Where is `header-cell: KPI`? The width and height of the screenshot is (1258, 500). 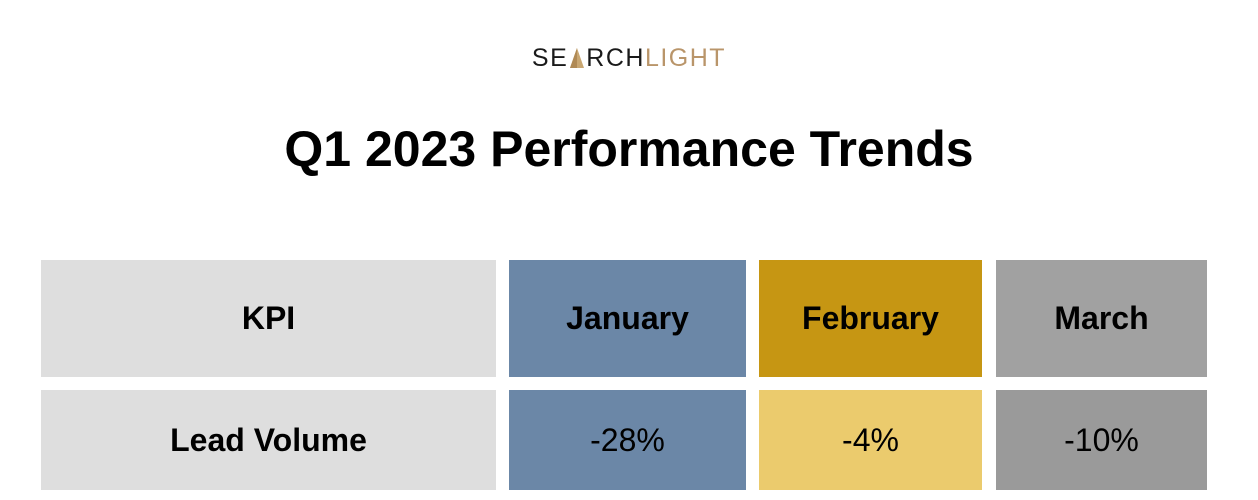
header-cell: KPI is located at coordinates (268, 318).